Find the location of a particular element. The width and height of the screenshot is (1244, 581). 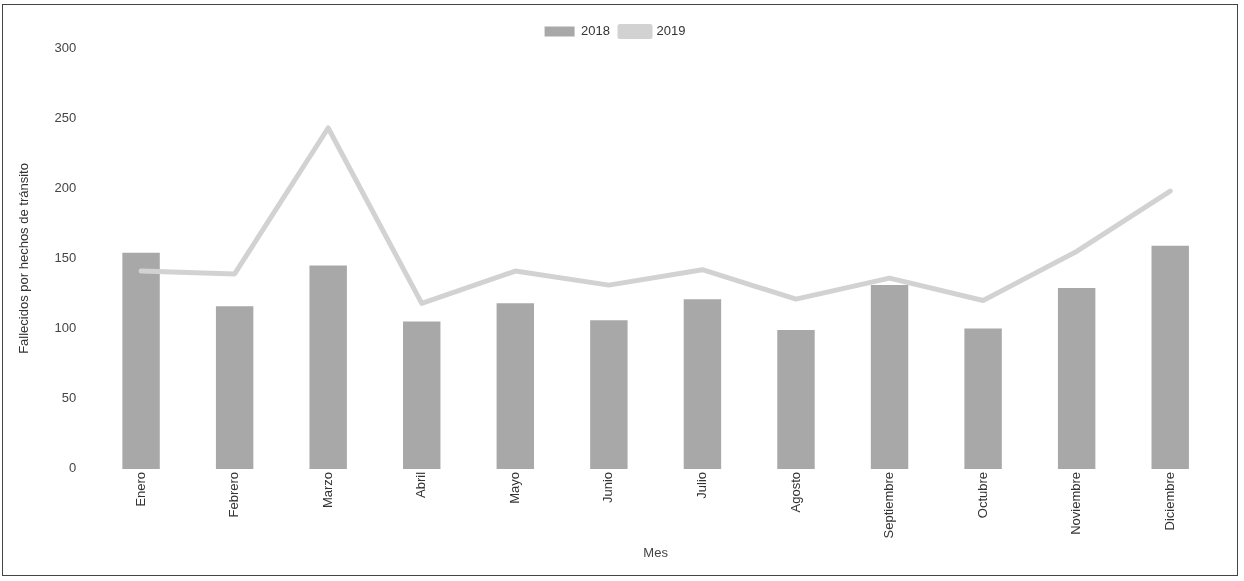

y-tick-label: 200 is located at coordinates (65, 187).